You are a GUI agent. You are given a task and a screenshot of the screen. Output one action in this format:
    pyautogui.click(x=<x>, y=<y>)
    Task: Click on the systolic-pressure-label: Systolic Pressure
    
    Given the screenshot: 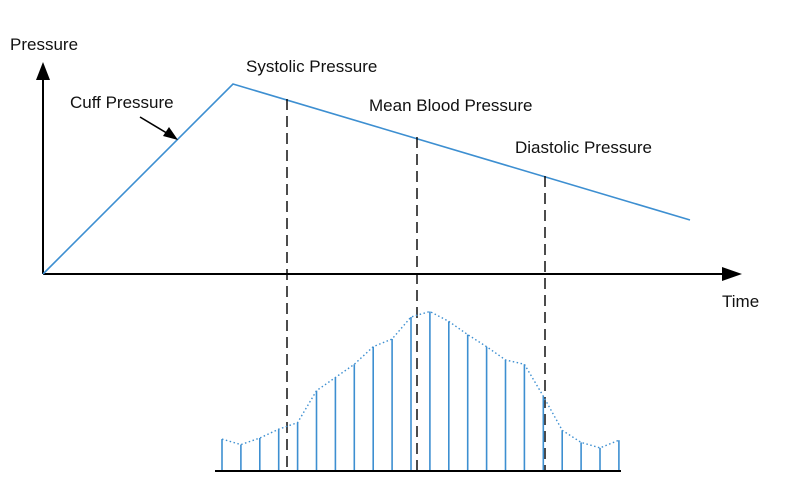 What is the action you would take?
    pyautogui.click(x=311, y=66)
    